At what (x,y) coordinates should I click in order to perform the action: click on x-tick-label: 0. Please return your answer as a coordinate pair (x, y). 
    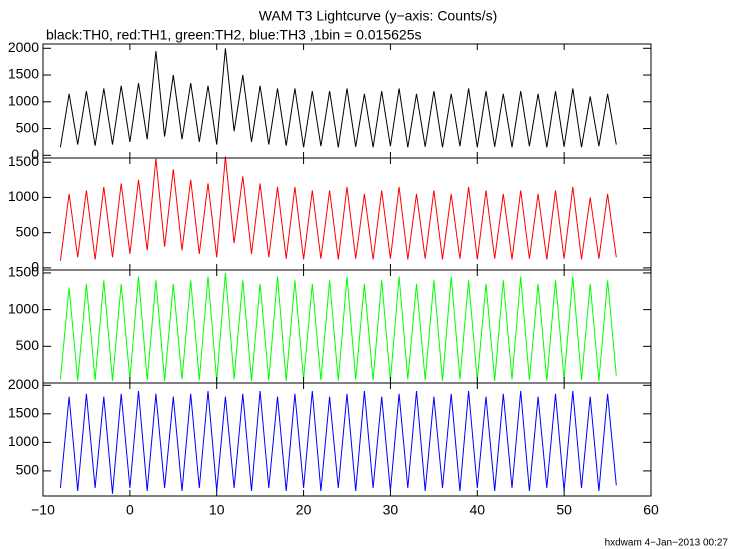
    Looking at the image, I should click on (130, 510).